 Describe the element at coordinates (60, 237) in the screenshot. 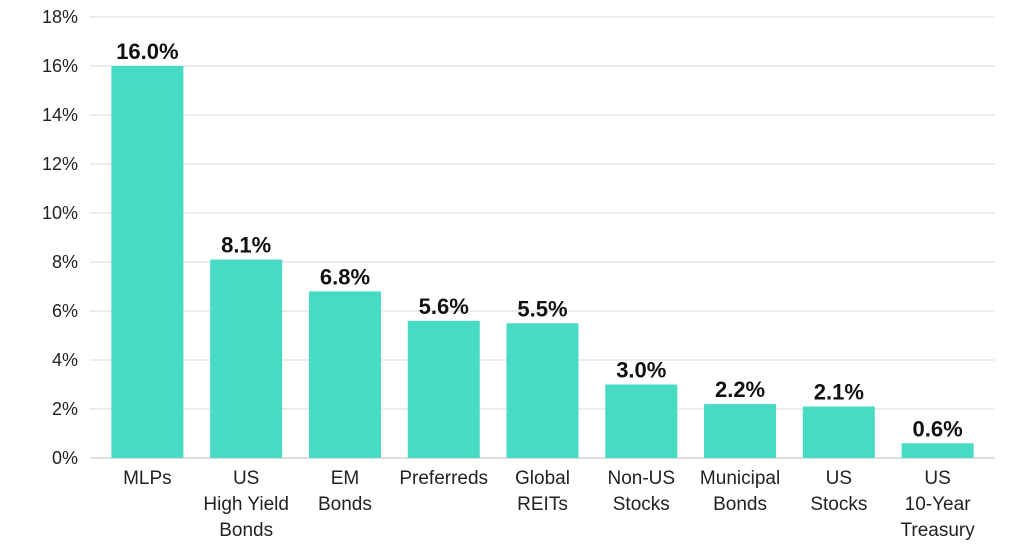

I see `y-axis-tick-labels: 0% 2% 4% 6% 8% 10% 12% 14% 16% 18%` at that location.